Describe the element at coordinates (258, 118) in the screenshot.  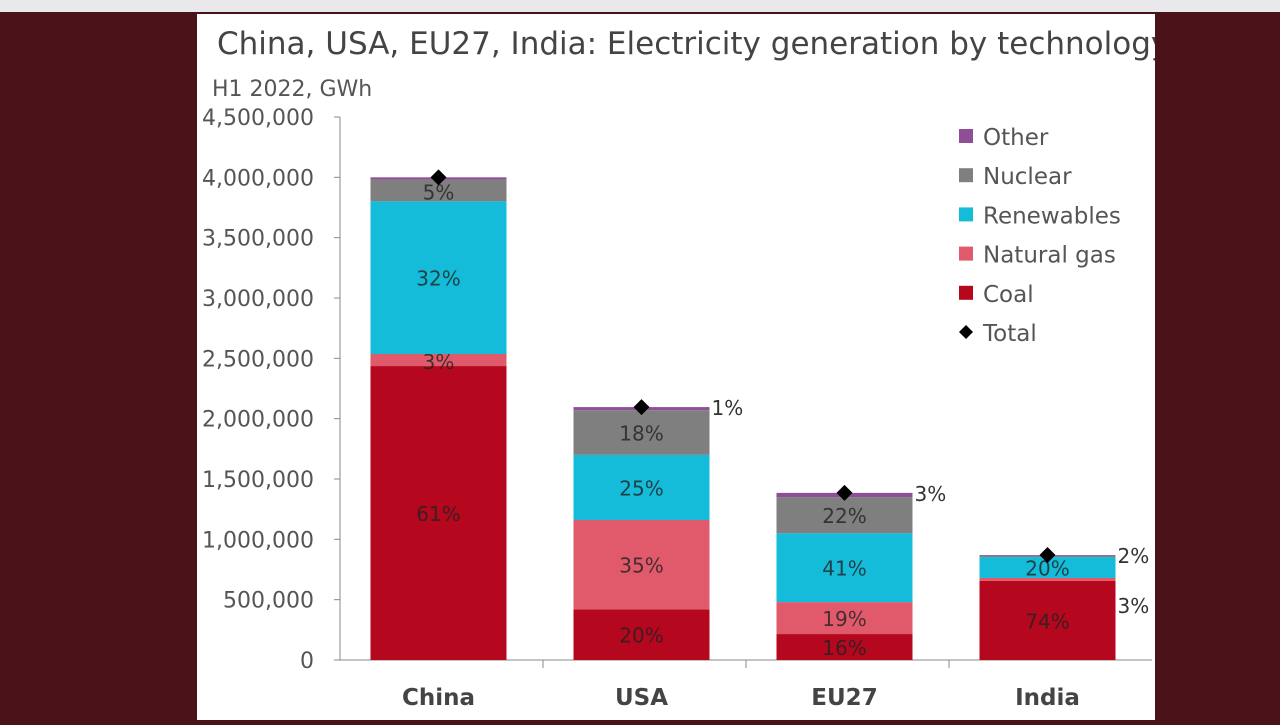
I see `y-tick-label: 4,500,000` at that location.